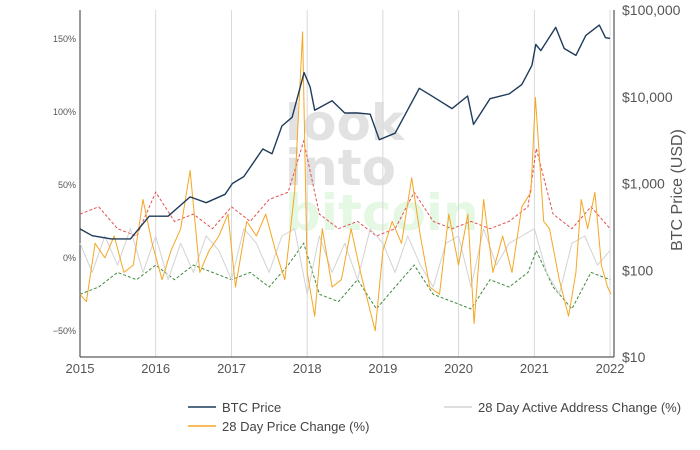  Describe the element at coordinates (610, 368) in the screenshot. I see `x-tick-2022: 2022` at that location.